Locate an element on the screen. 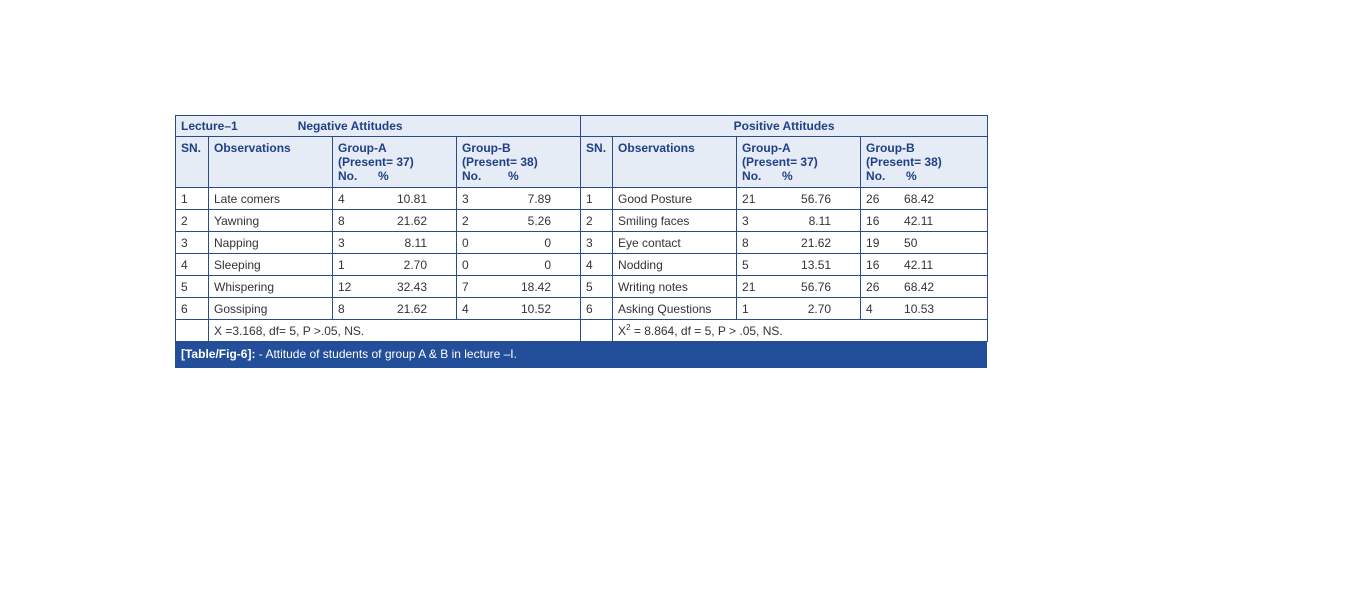 This screenshot has width=1360, height=610. positive-statistic: X2 = 8.864, df = 5, P > .05, NS. is located at coordinates (800, 330).